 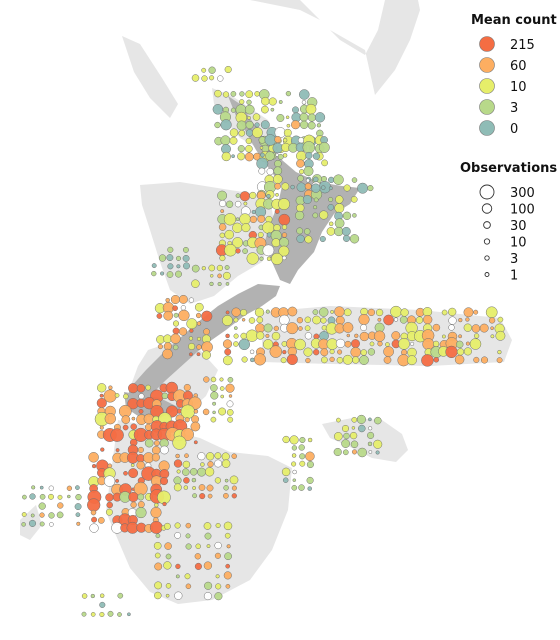 I want to click on colour-legend-label: 0, so click(x=514, y=129).